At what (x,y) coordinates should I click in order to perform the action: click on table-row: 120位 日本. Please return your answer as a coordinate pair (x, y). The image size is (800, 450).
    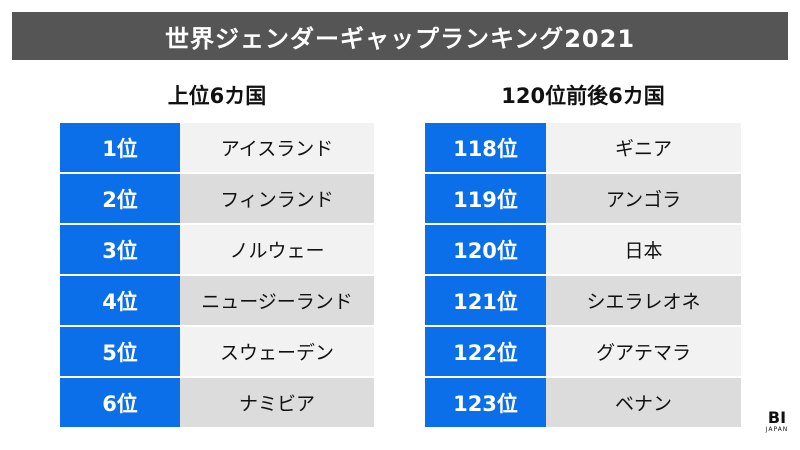
    Looking at the image, I should click on (583, 249).